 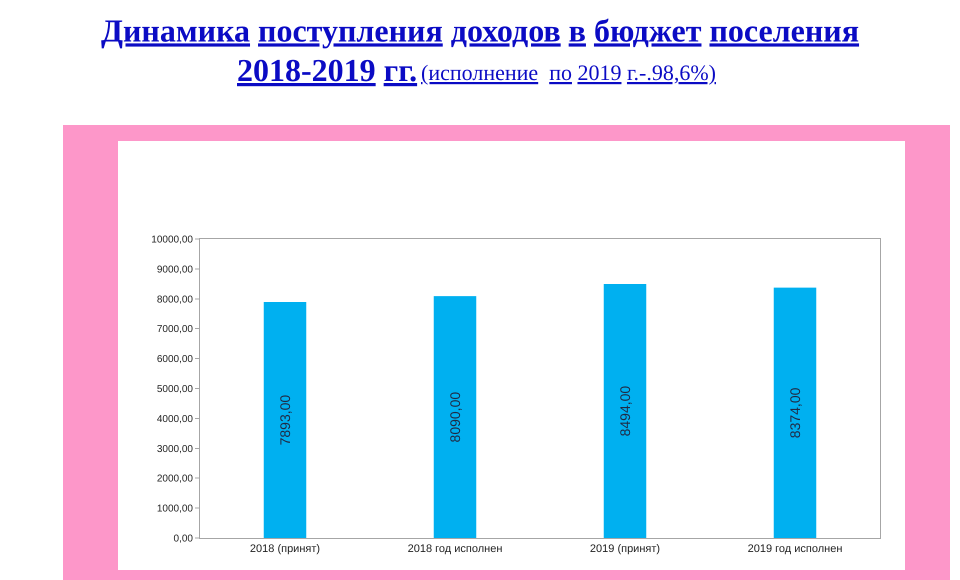 I want to click on x-tick-label: 2019 год исполнен, so click(x=795, y=549).